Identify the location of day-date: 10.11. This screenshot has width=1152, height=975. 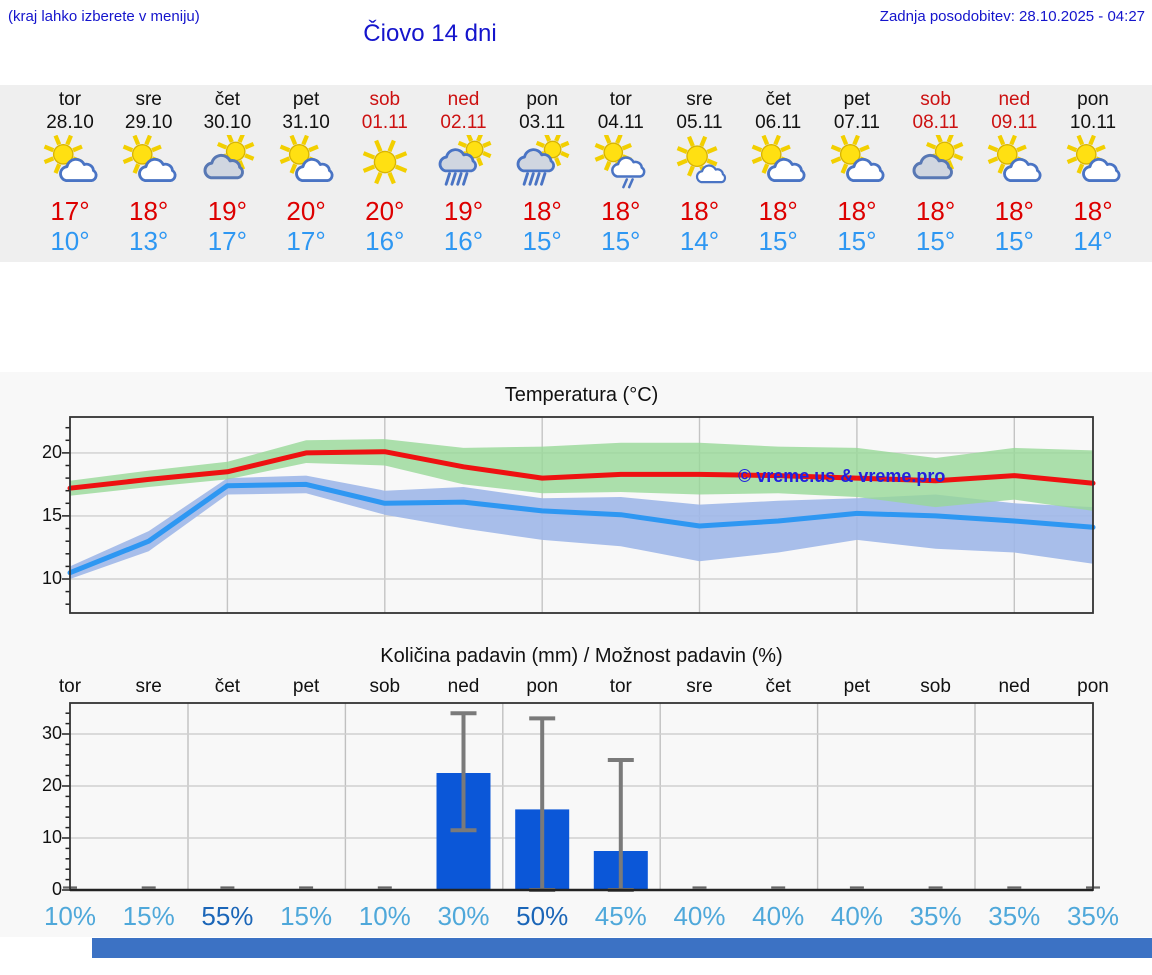
(1093, 122).